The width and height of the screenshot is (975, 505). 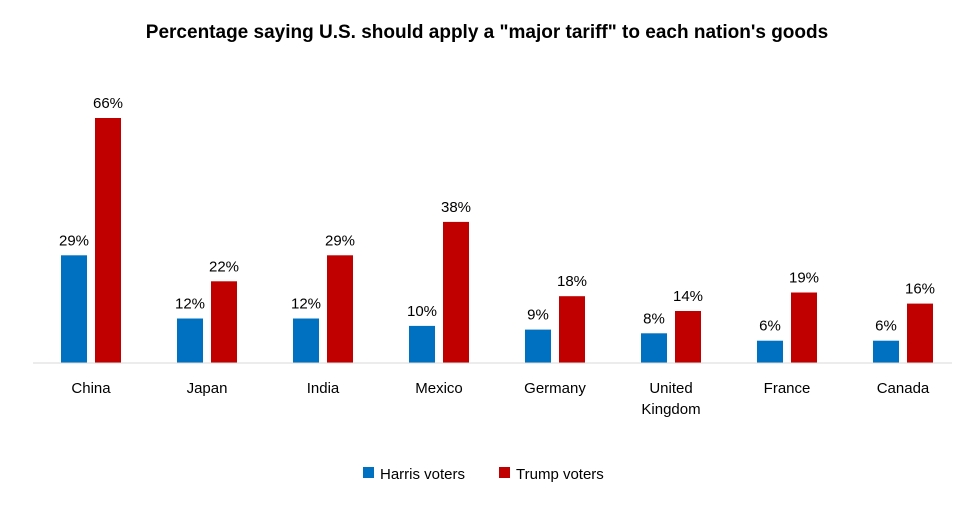 What do you see at coordinates (306, 340) in the screenshot?
I see `bar-harris-voters-india` at bounding box center [306, 340].